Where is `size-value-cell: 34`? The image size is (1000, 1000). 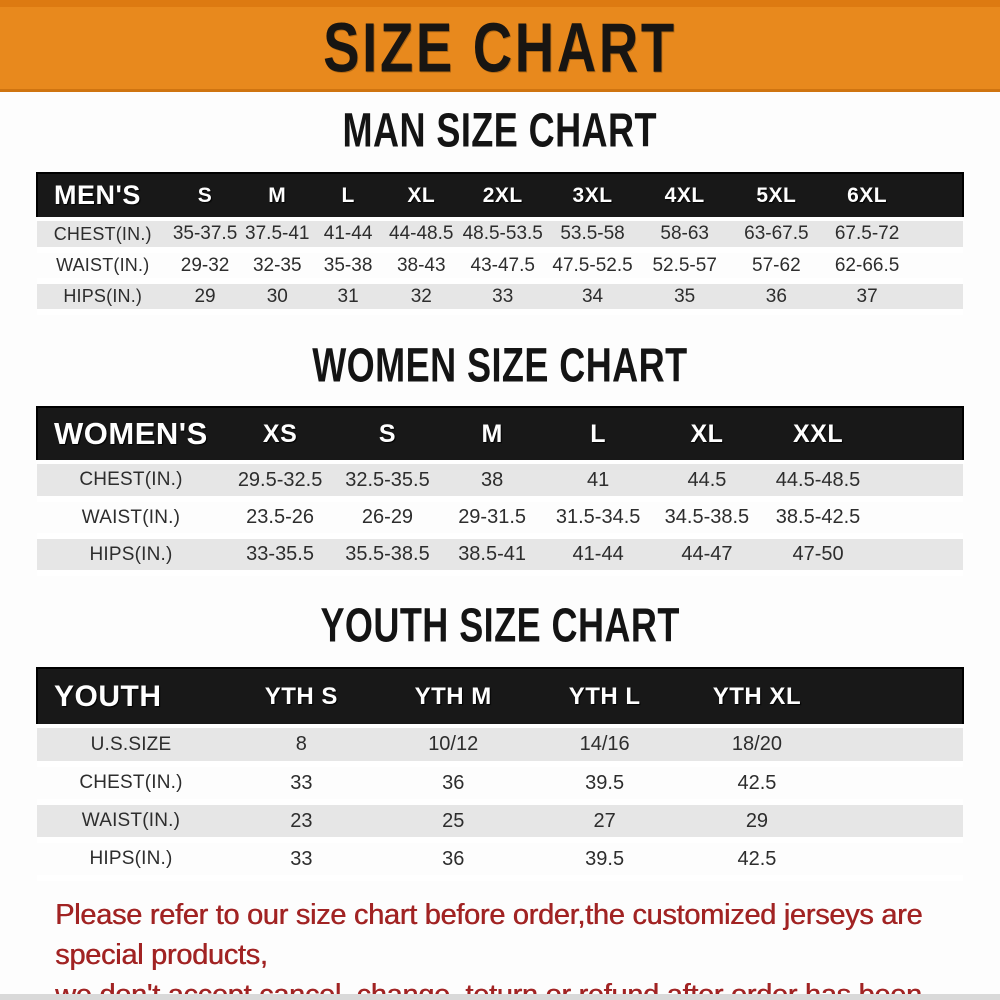 size-value-cell: 34 is located at coordinates (592, 296).